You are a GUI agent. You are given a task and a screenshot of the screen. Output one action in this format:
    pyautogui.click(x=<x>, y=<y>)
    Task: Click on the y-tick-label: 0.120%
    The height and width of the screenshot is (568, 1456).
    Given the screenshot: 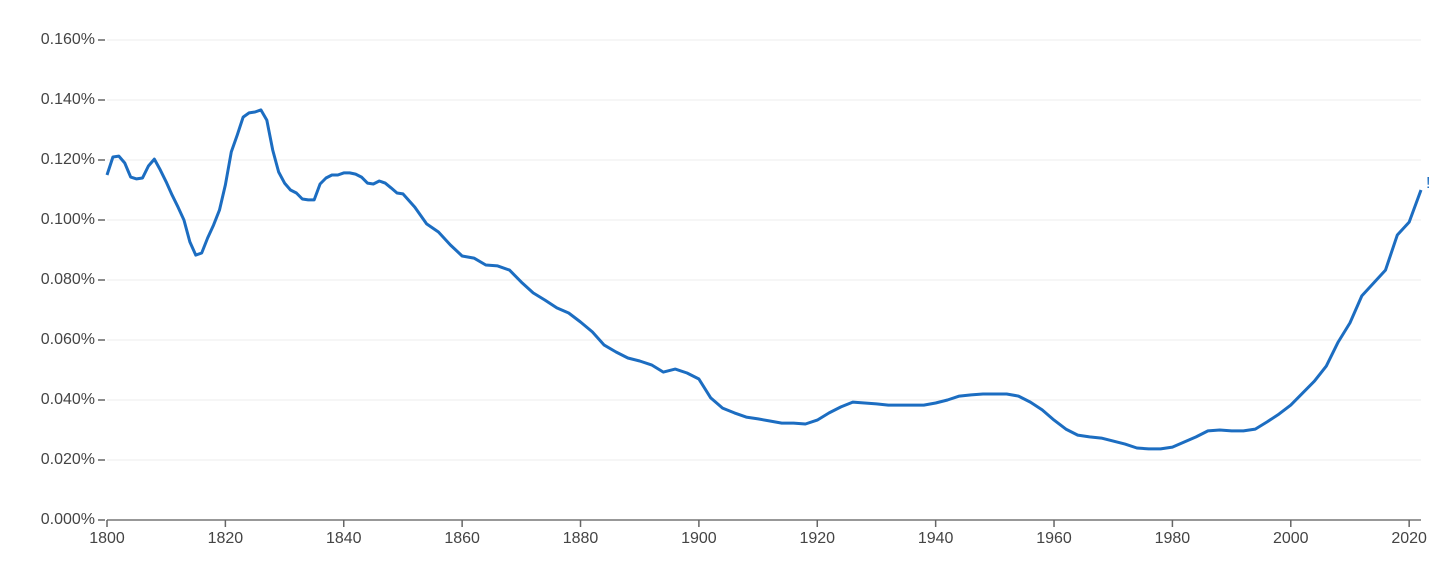 What is the action you would take?
    pyautogui.click(x=68, y=159)
    